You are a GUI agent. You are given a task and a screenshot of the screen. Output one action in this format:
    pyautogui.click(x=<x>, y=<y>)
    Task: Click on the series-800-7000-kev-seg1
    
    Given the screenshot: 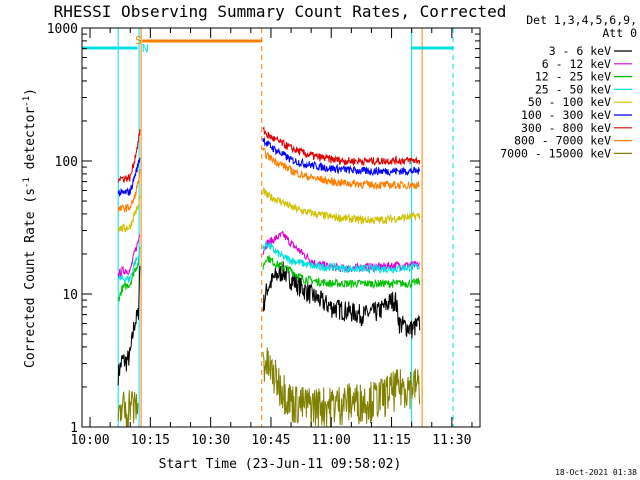 What is the action you would take?
    pyautogui.click(x=129, y=191)
    